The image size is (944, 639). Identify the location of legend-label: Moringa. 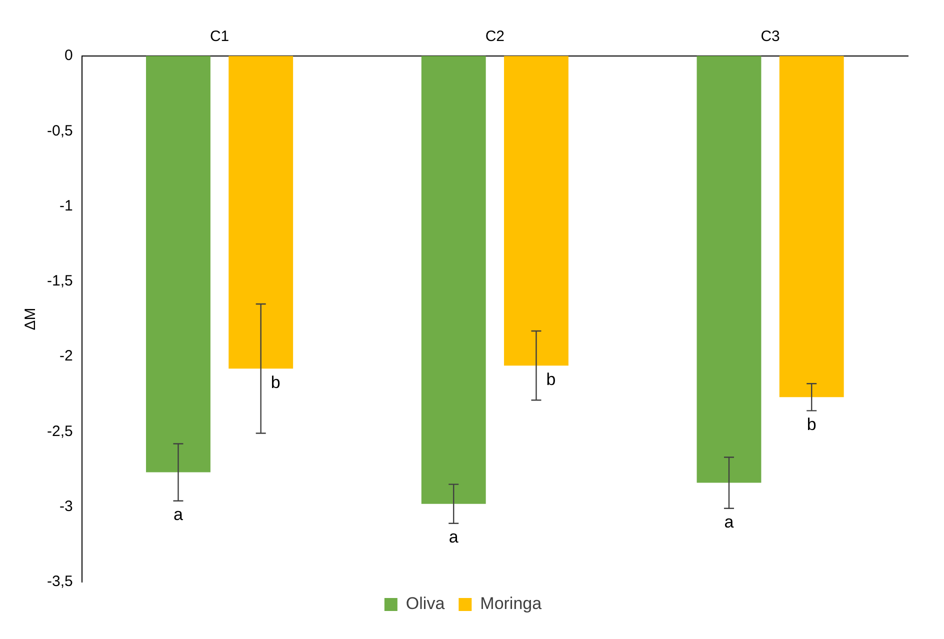
(511, 604).